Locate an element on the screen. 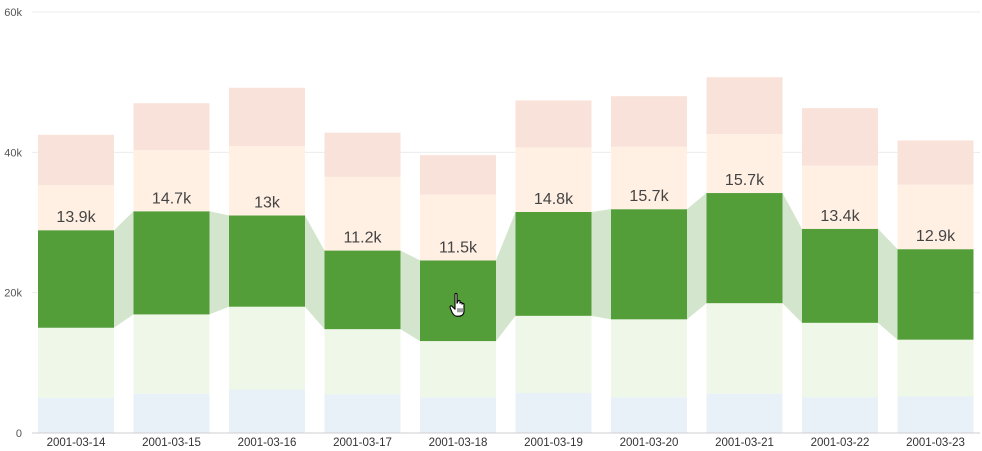 The height and width of the screenshot is (451, 982). x-tick-label: 2001-03-16 is located at coordinates (267, 443).